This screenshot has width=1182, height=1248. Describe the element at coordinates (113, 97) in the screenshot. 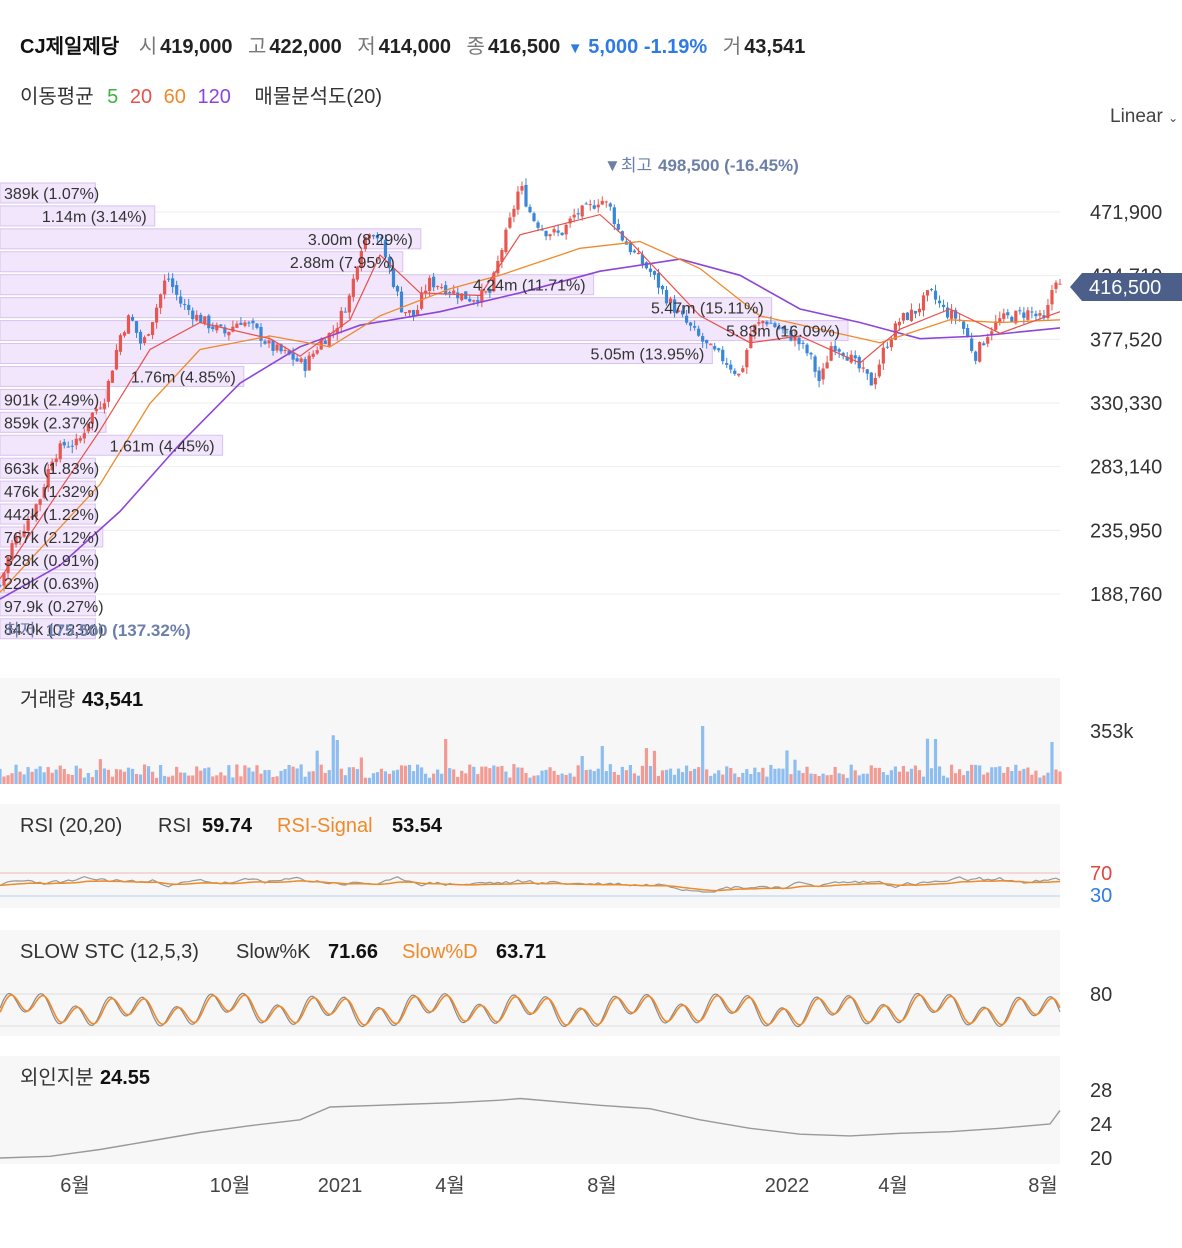

I see `ma5-label: 5` at that location.